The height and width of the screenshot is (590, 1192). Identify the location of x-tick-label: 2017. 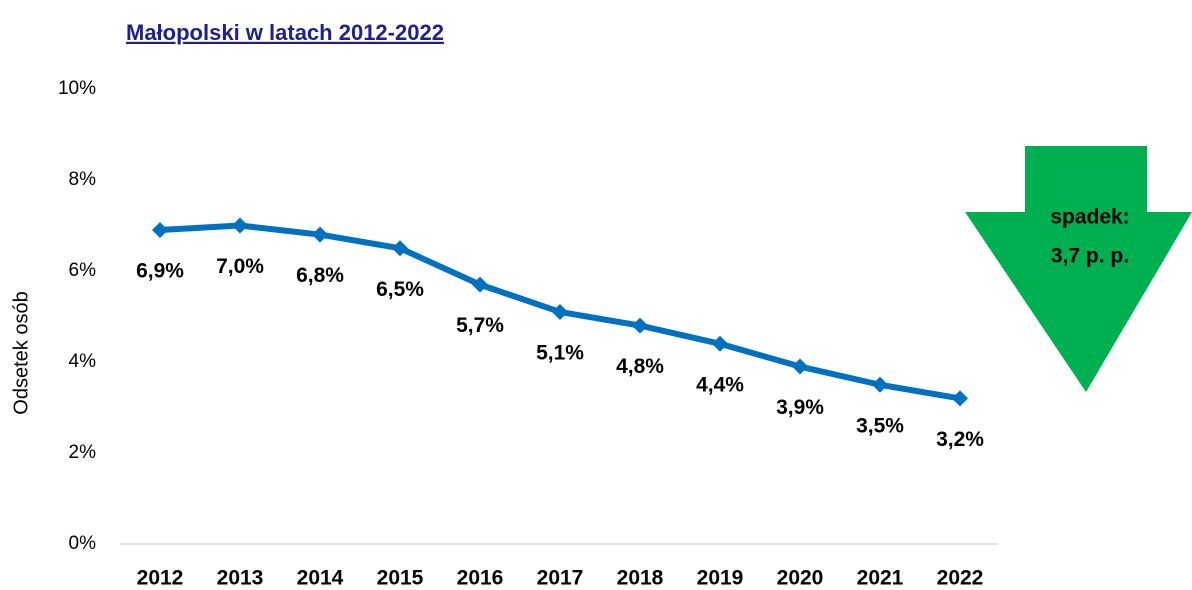
(560, 578).